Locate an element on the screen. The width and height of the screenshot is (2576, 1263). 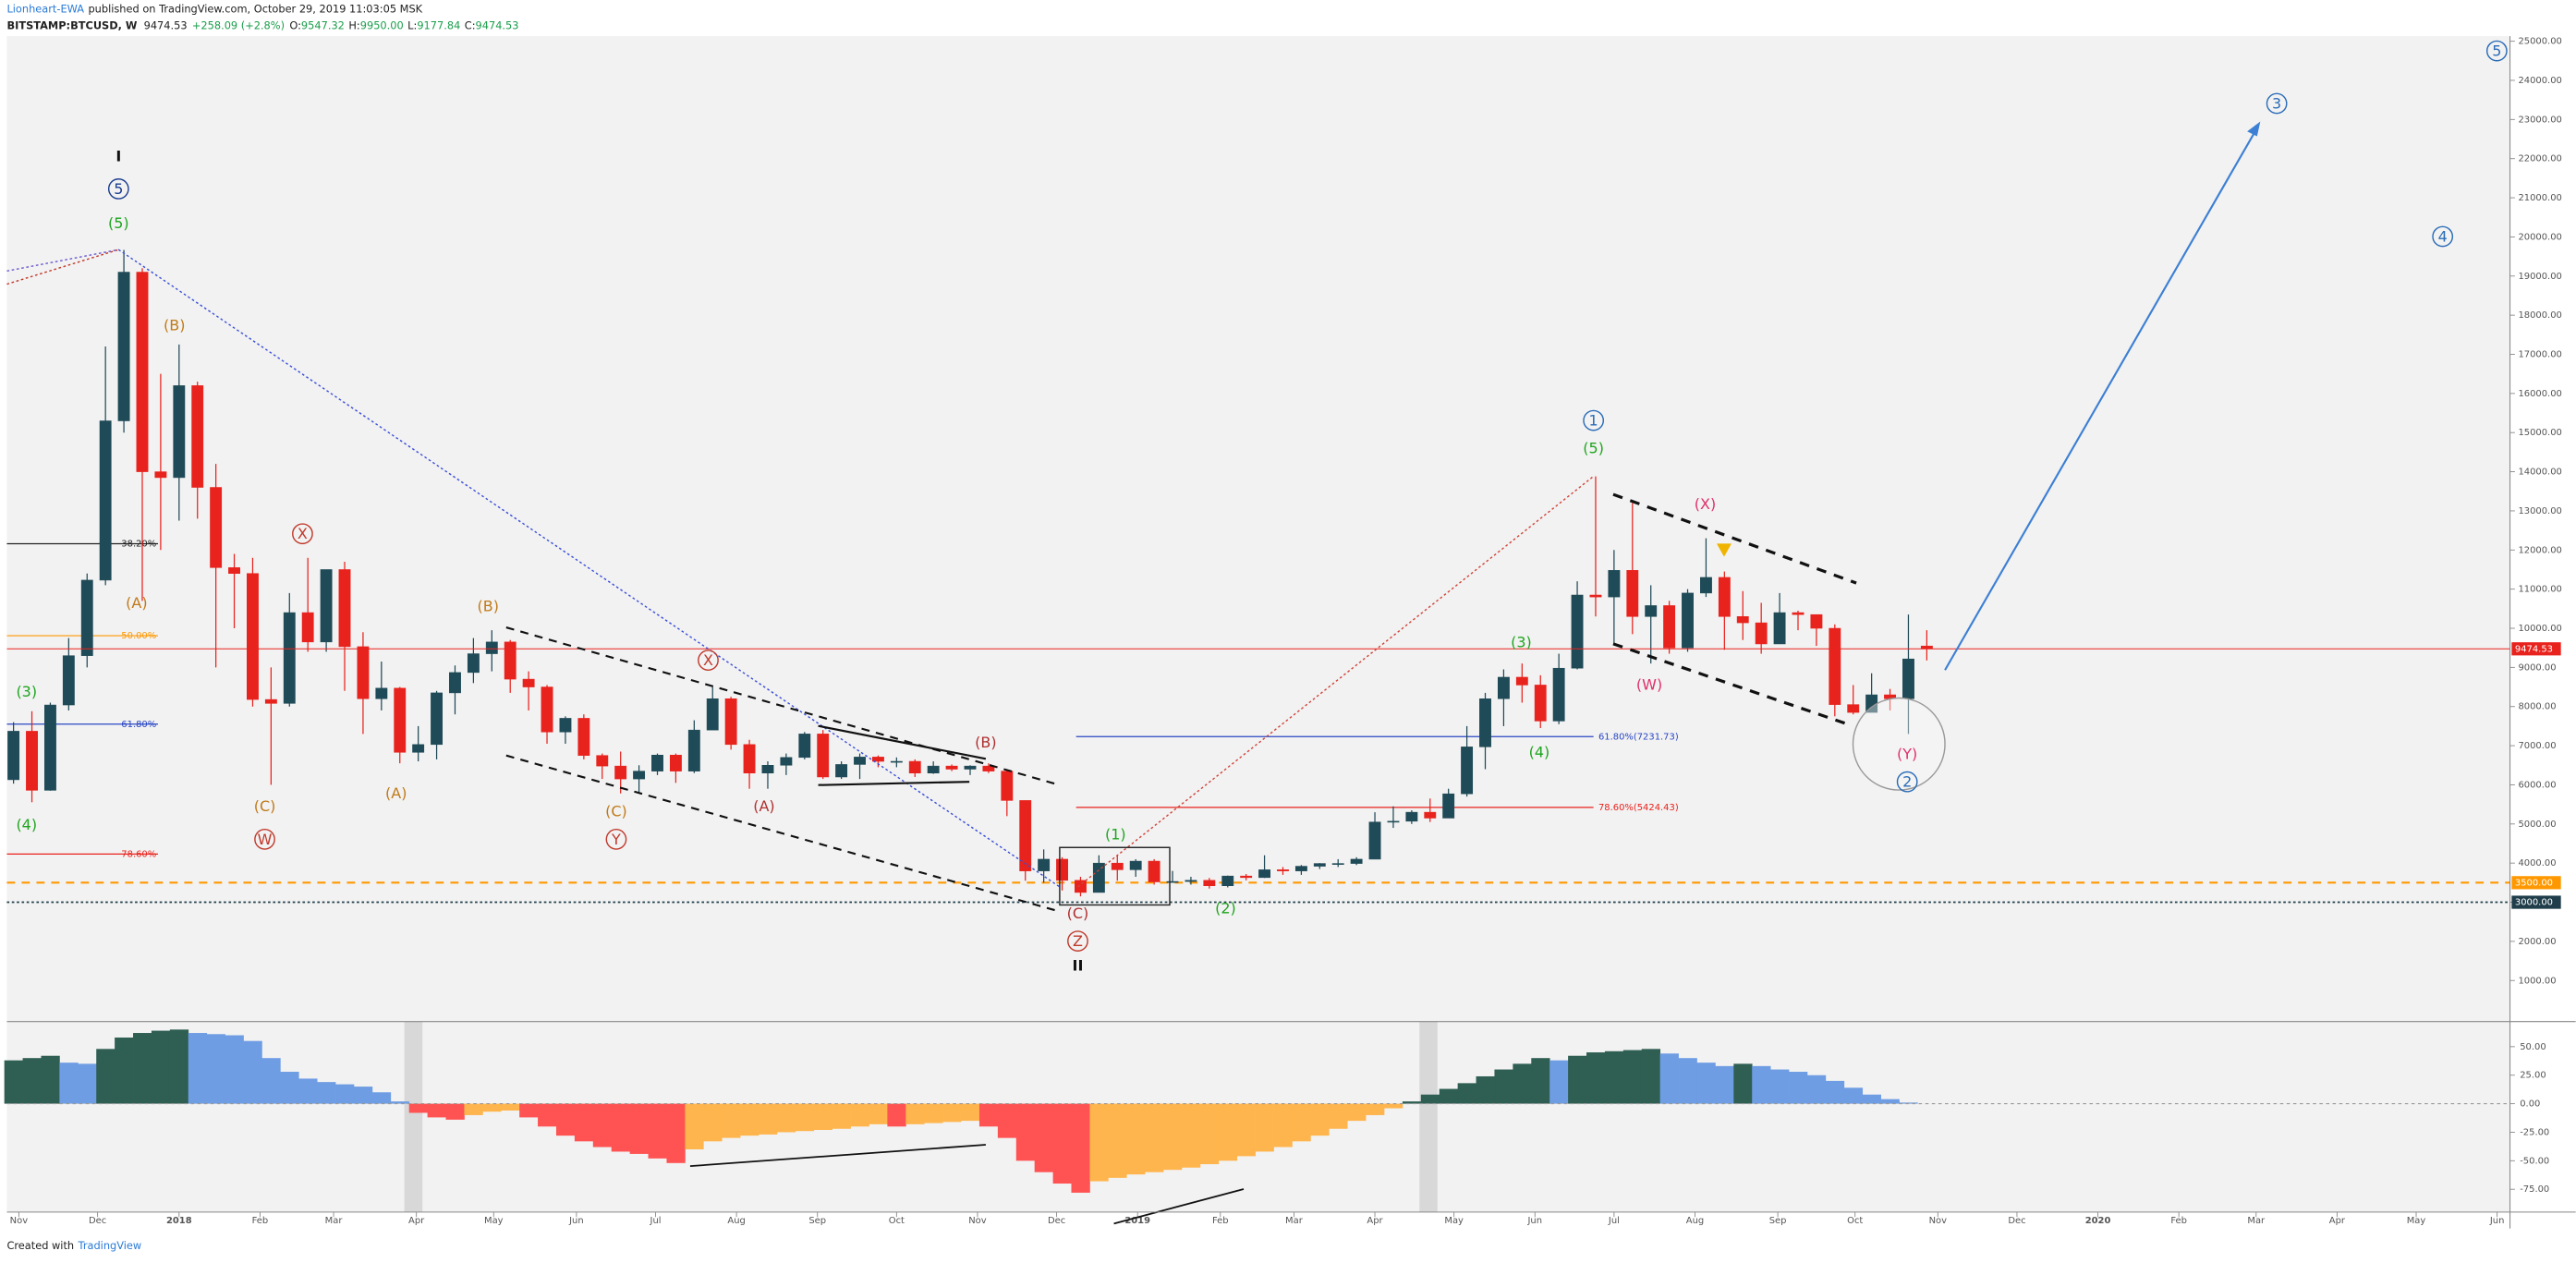
fib-label: 78.60% is located at coordinates (138, 854).